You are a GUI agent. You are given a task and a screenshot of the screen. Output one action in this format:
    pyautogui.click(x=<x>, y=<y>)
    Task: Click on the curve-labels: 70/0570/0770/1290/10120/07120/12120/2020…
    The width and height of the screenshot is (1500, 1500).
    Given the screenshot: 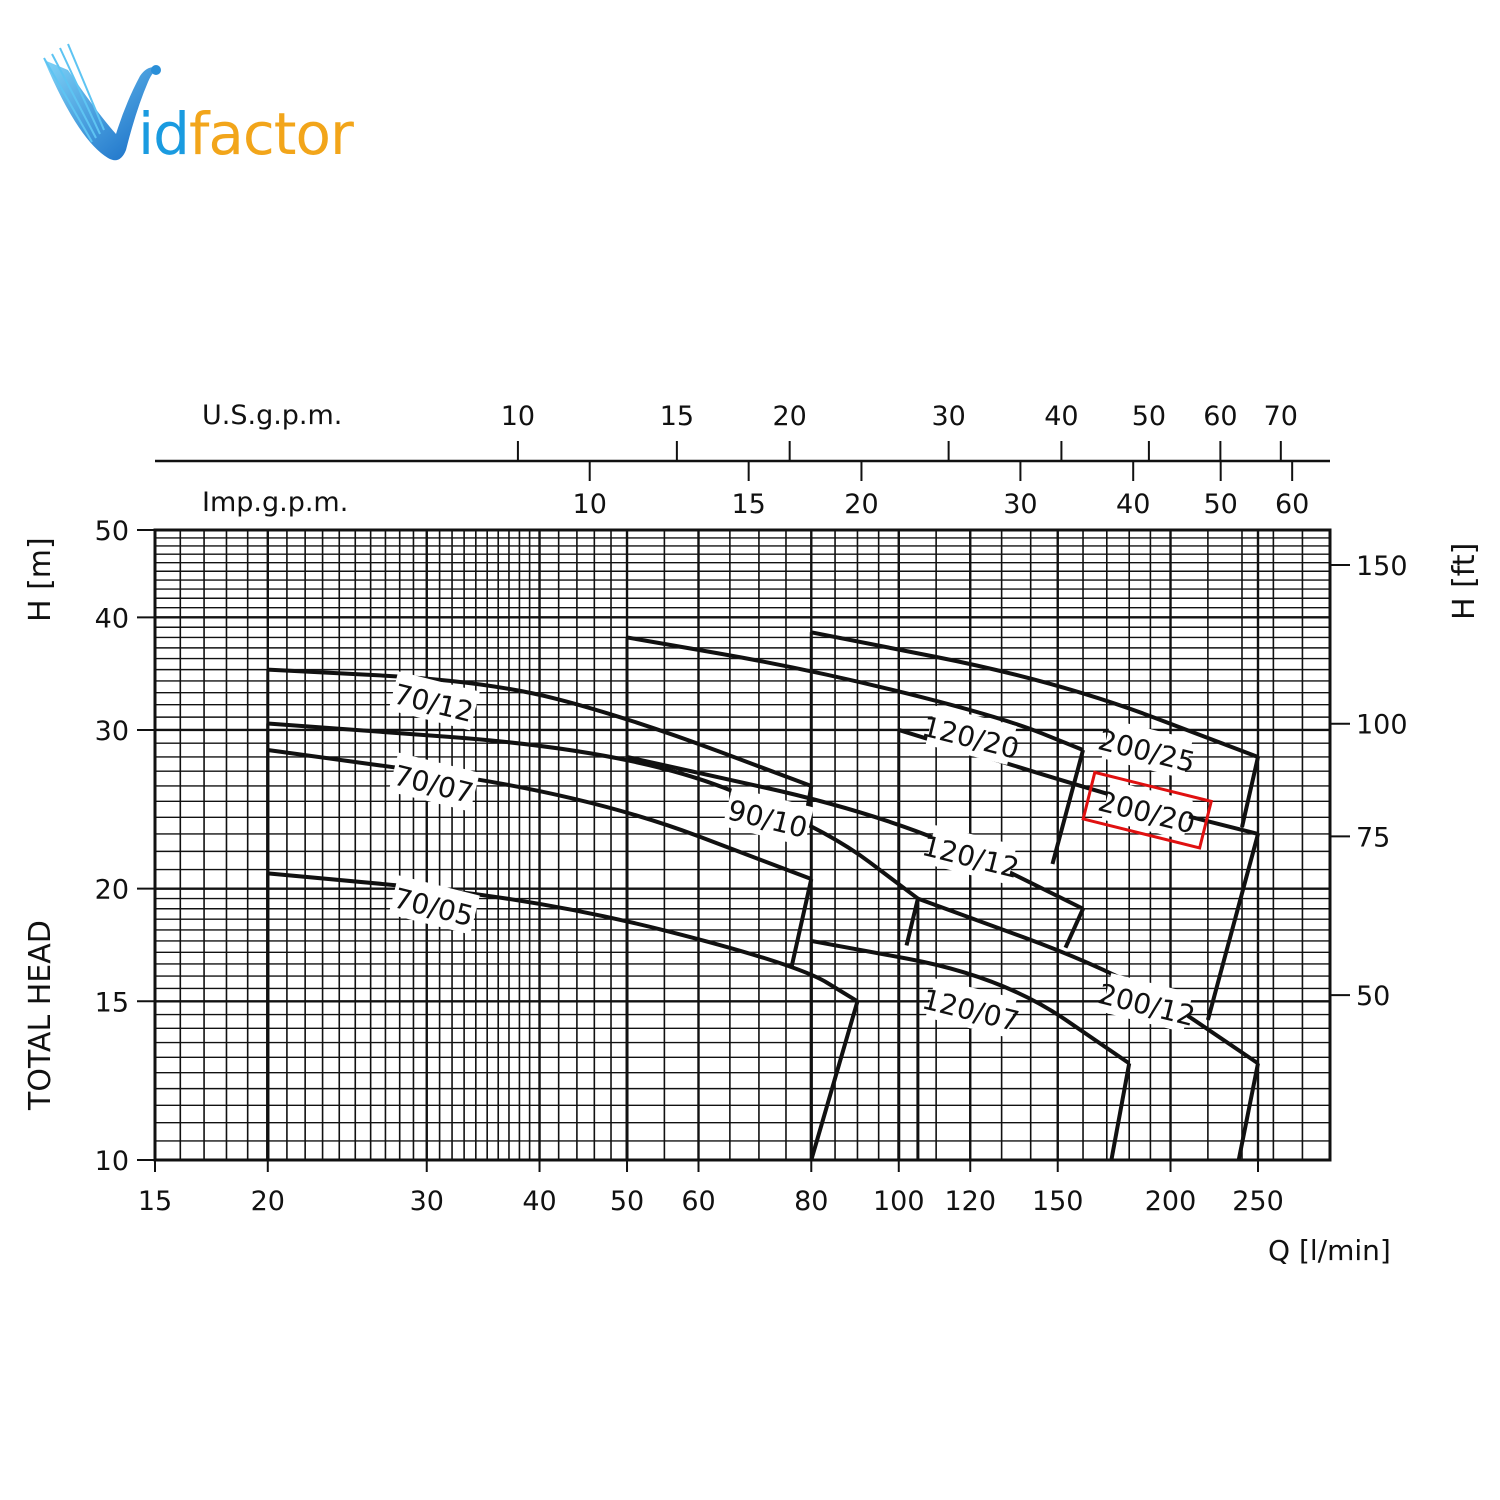 What is the action you would take?
    pyautogui.click(x=801, y=854)
    